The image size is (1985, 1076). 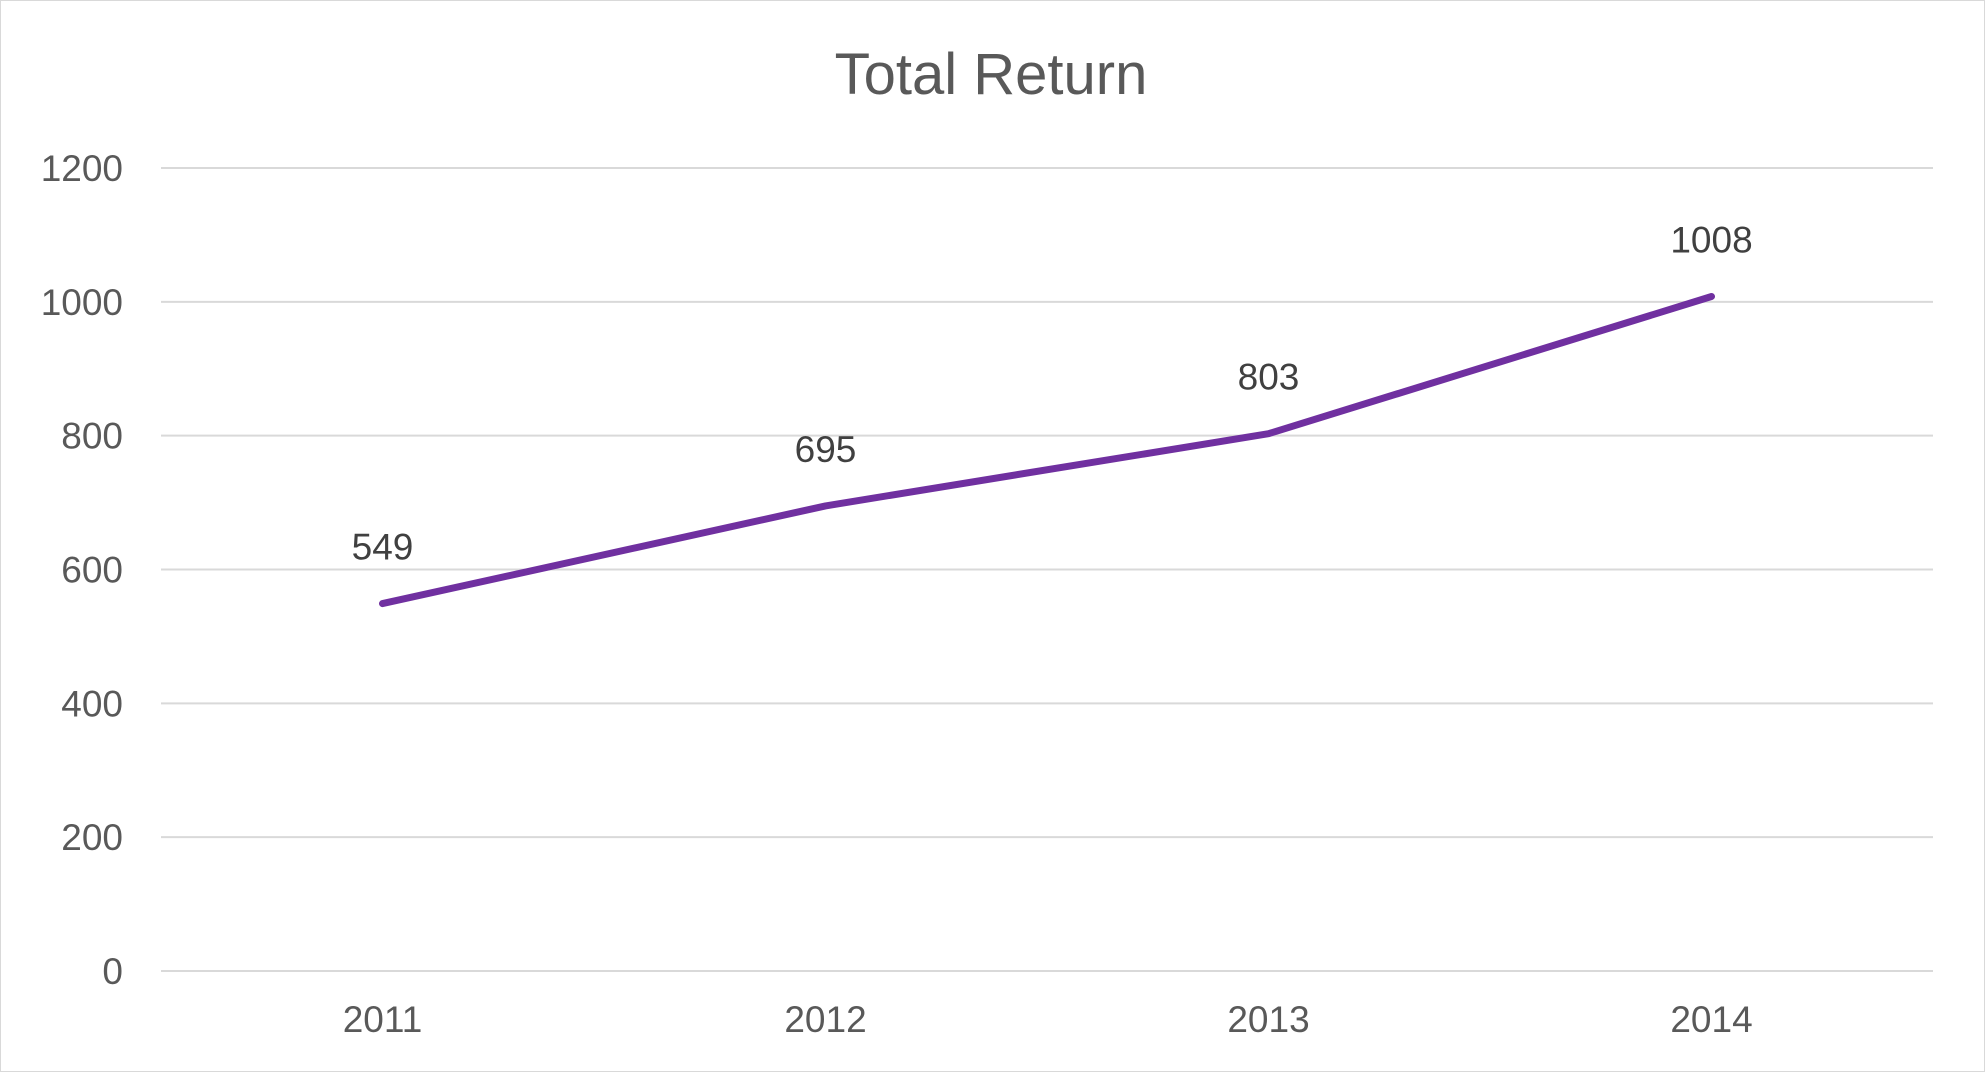 What do you see at coordinates (92, 570) in the screenshot?
I see `y-tick-label-600: 600` at bounding box center [92, 570].